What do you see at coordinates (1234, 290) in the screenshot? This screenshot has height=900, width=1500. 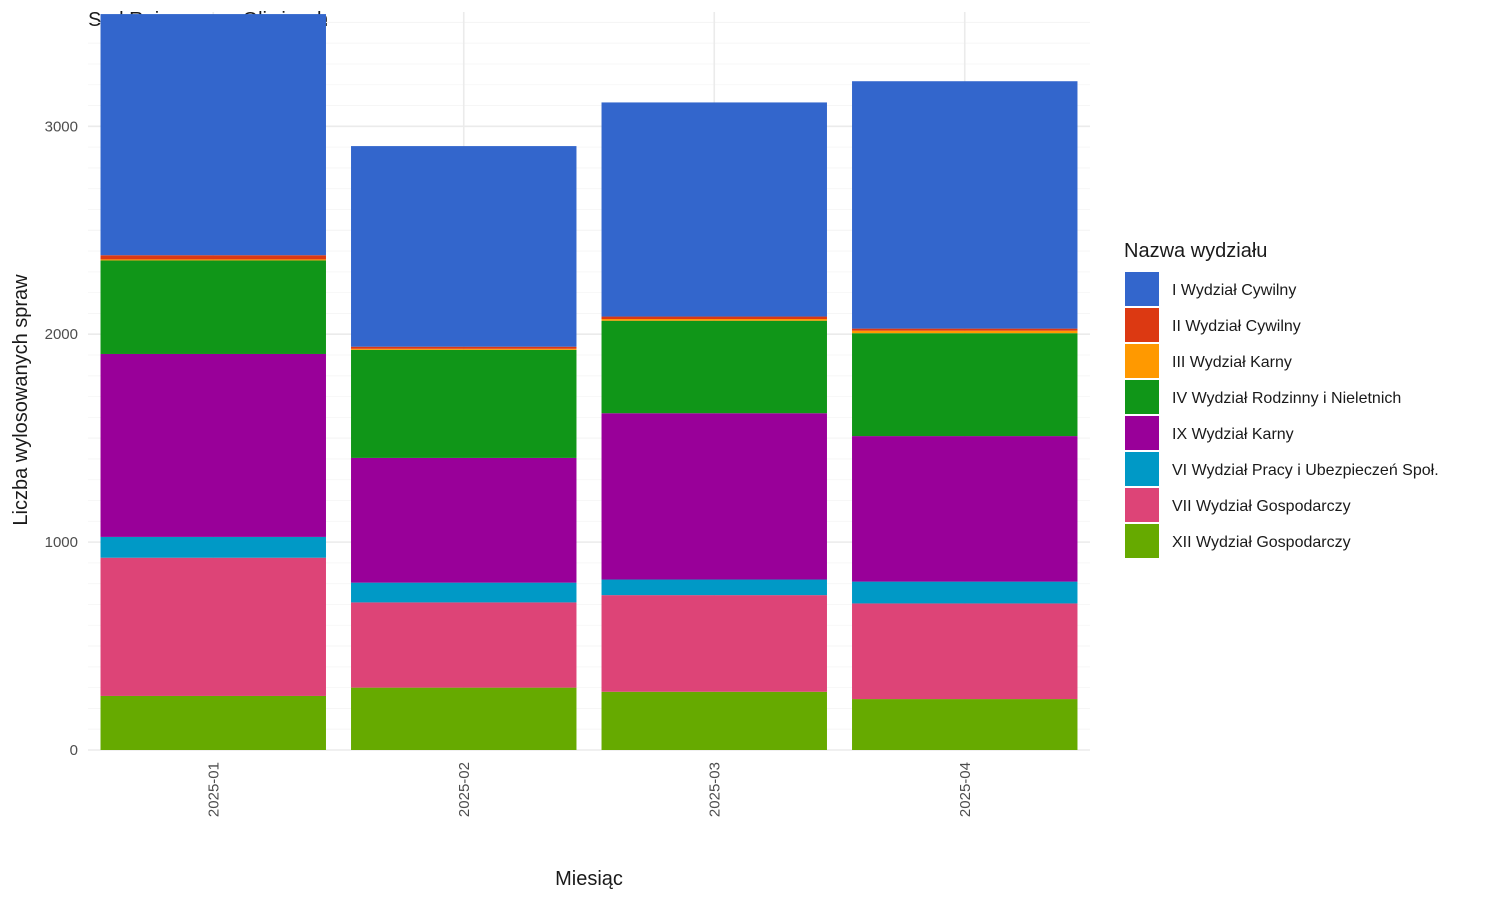 I see `legend-label: I Wydział Cywilny` at bounding box center [1234, 290].